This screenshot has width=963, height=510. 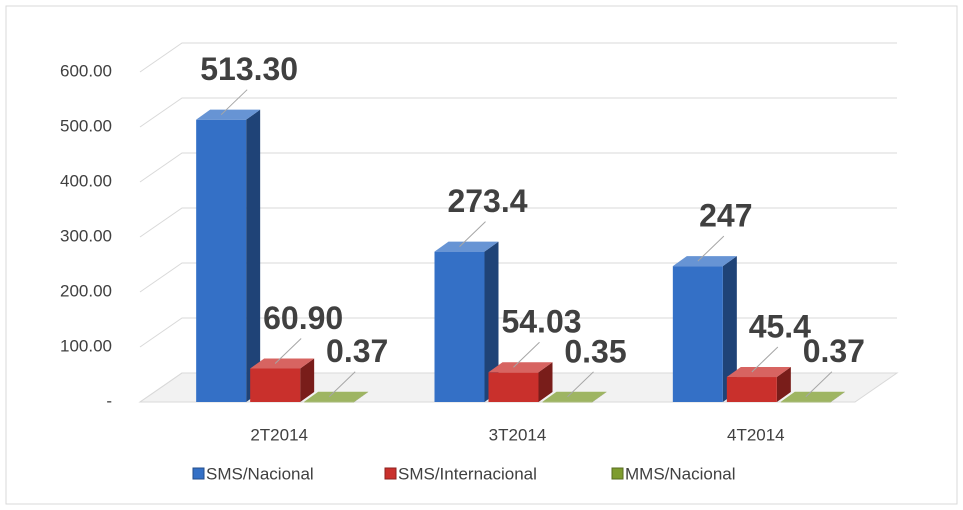 What do you see at coordinates (303, 318) in the screenshot?
I see `value-label: 60.90` at bounding box center [303, 318].